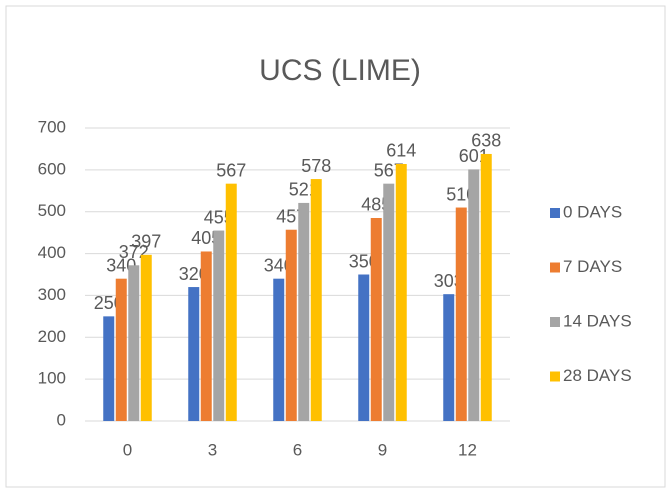 The image size is (671, 493). What do you see at coordinates (52, 126) in the screenshot?
I see `y-tick-label: 700` at bounding box center [52, 126].